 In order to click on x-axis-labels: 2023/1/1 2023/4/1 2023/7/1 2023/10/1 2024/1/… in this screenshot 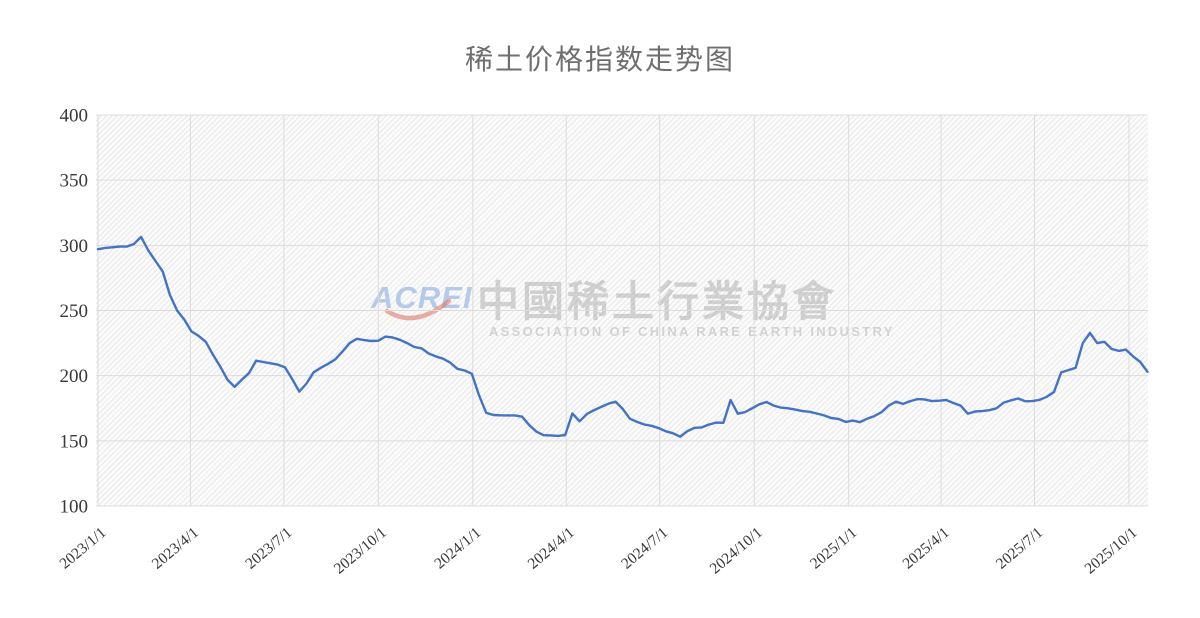, I will do `click(598, 550)`.